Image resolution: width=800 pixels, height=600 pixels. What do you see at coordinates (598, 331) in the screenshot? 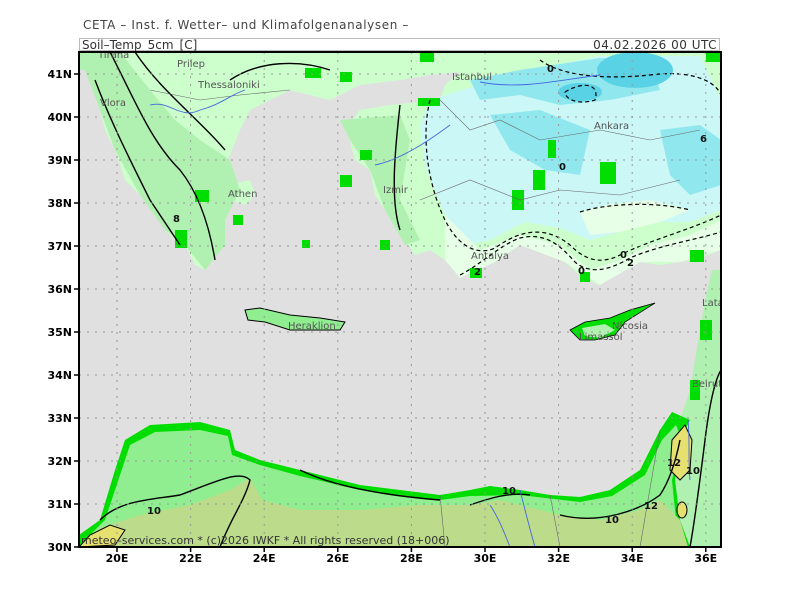
I see `cyprus-interior` at bounding box center [598, 331].